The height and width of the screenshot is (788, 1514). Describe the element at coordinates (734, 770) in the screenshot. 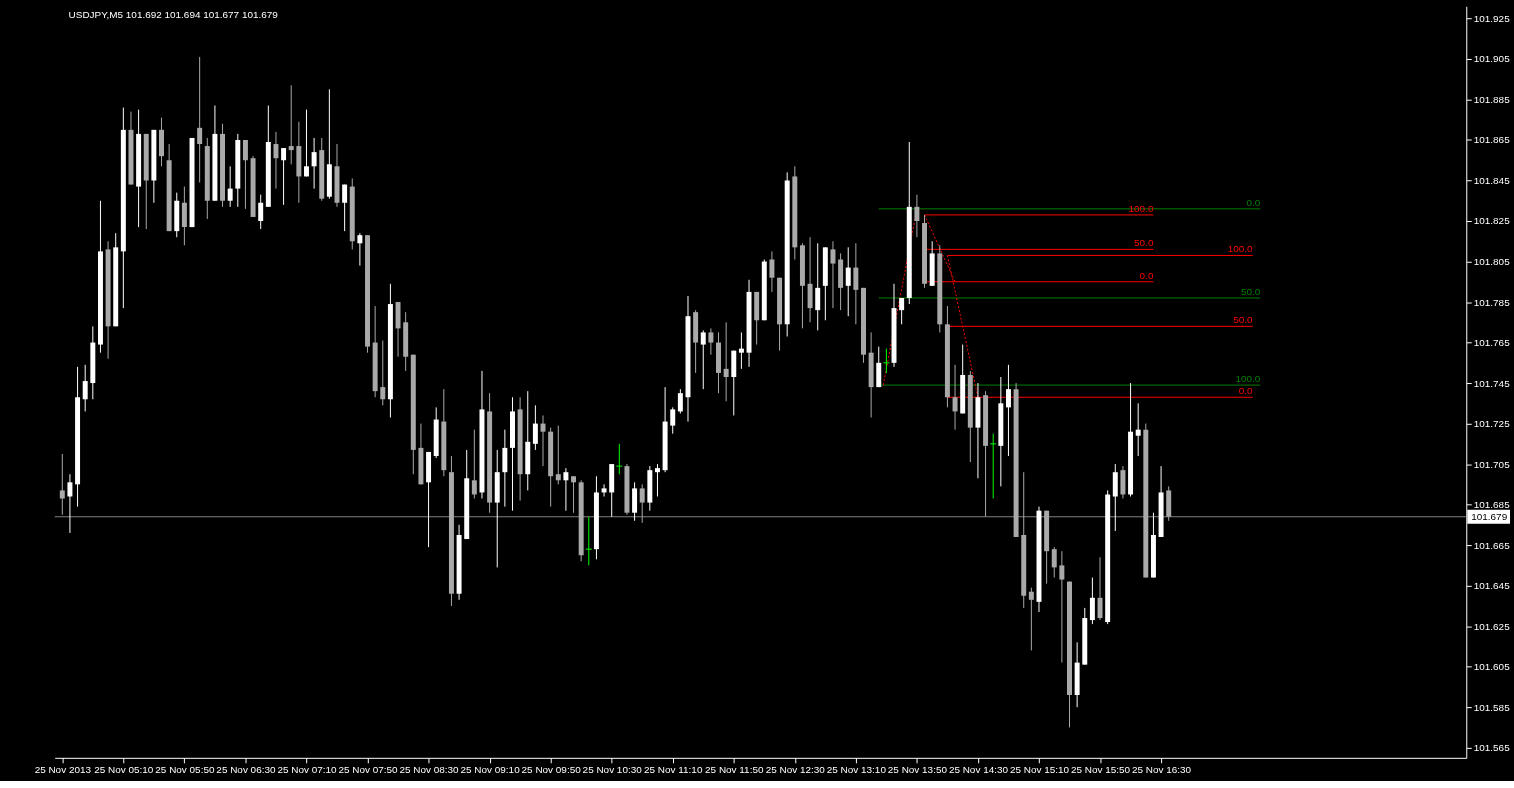

I see `x-tick-label: 25 Nov 11:50` at that location.